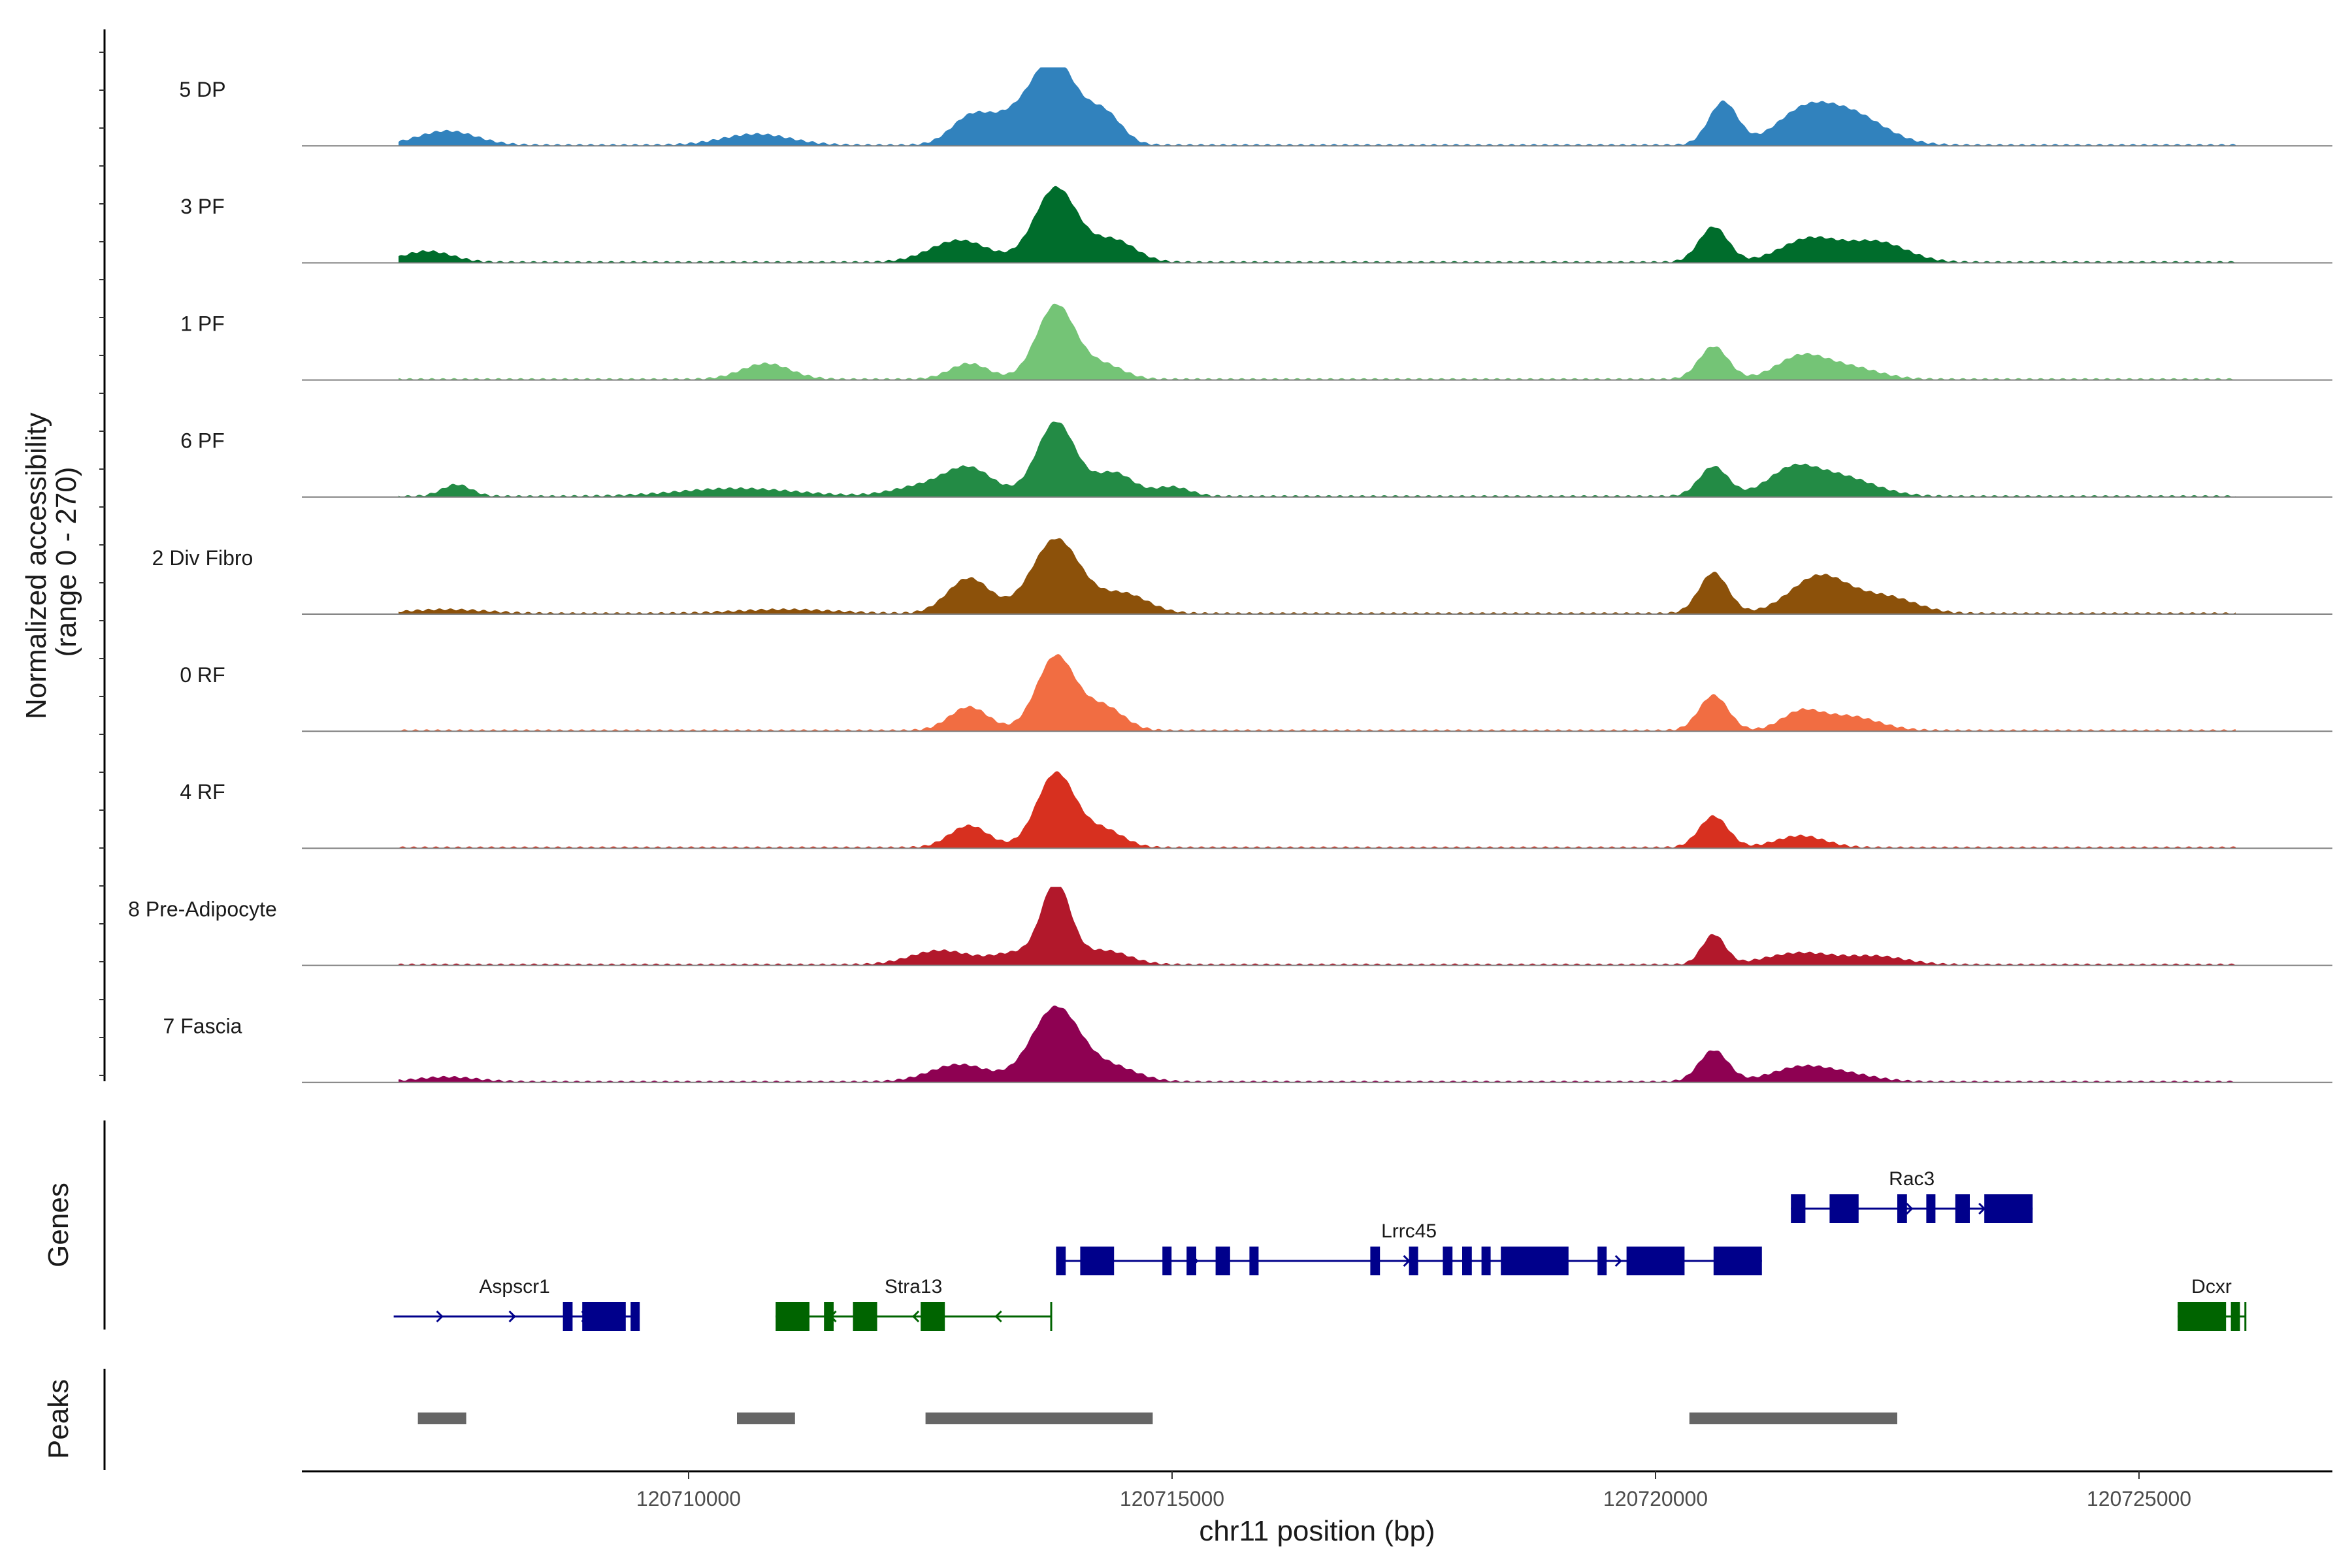  What do you see at coordinates (202, 323) in the screenshot?
I see `track-label-1-pf: 1 PF` at bounding box center [202, 323].